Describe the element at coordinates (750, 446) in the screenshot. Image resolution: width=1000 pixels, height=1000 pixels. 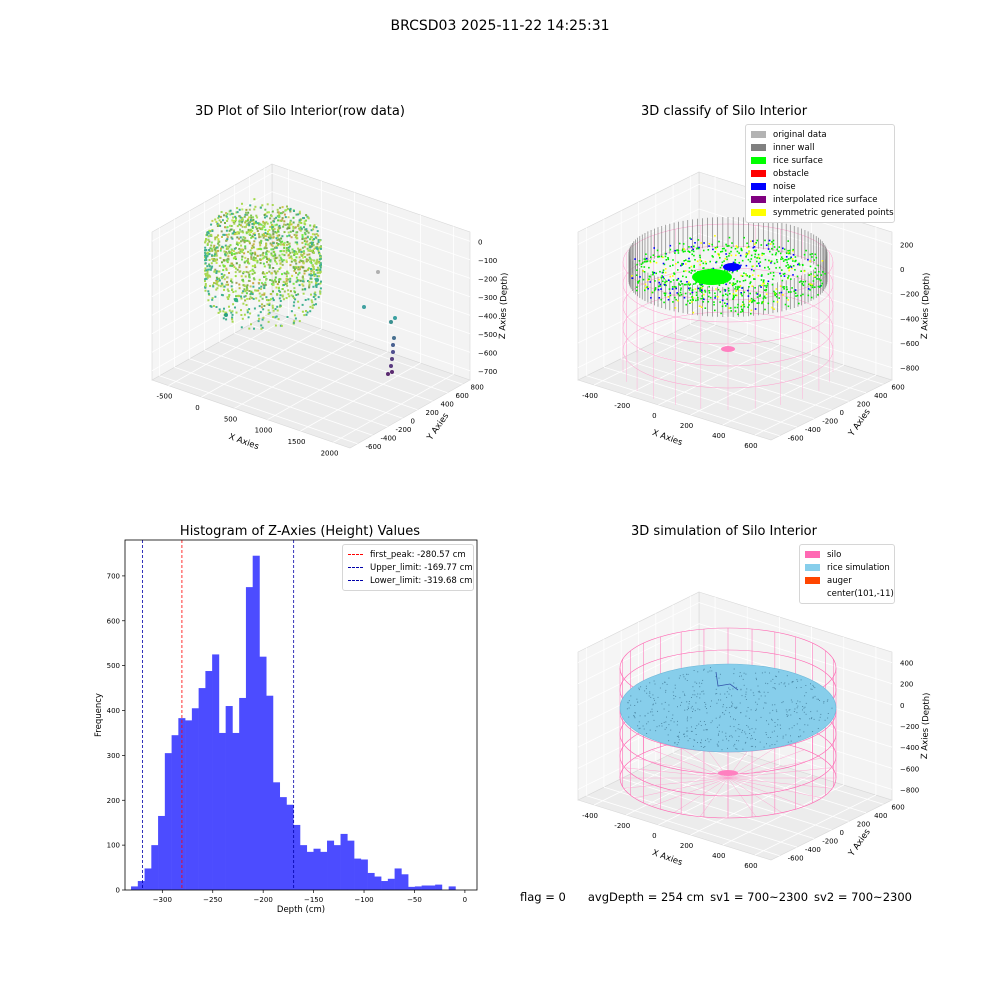
I see `plot2-xtick: 600` at that location.